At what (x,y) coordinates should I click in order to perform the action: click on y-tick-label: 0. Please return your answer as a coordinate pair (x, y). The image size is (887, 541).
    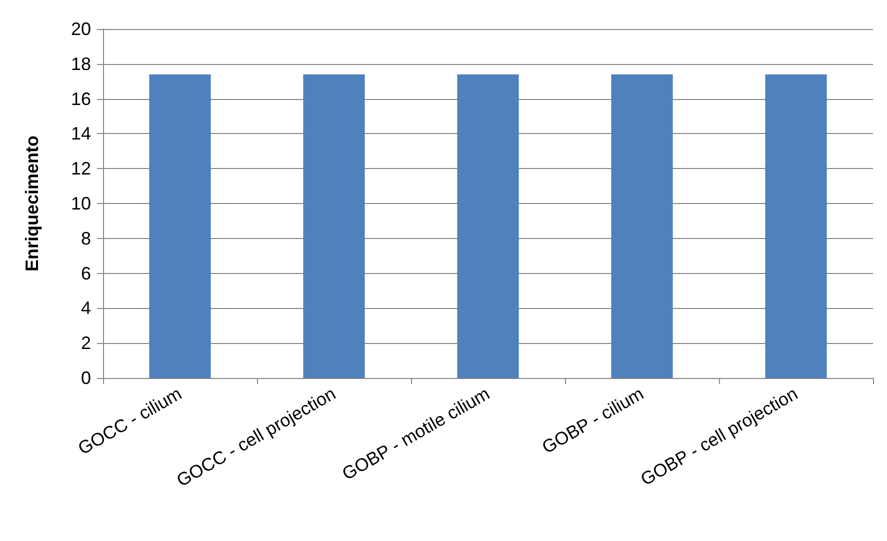
    Looking at the image, I should click on (85, 378).